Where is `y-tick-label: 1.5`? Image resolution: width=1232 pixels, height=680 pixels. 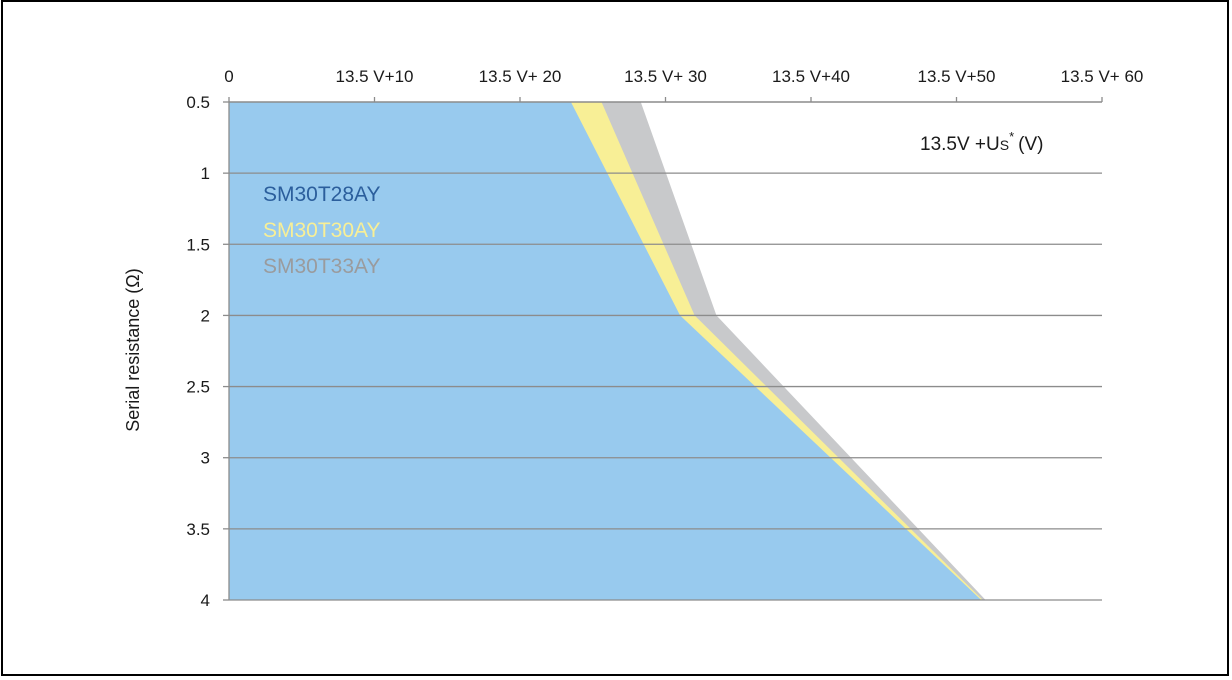 y-tick-label: 1.5 is located at coordinates (198, 244).